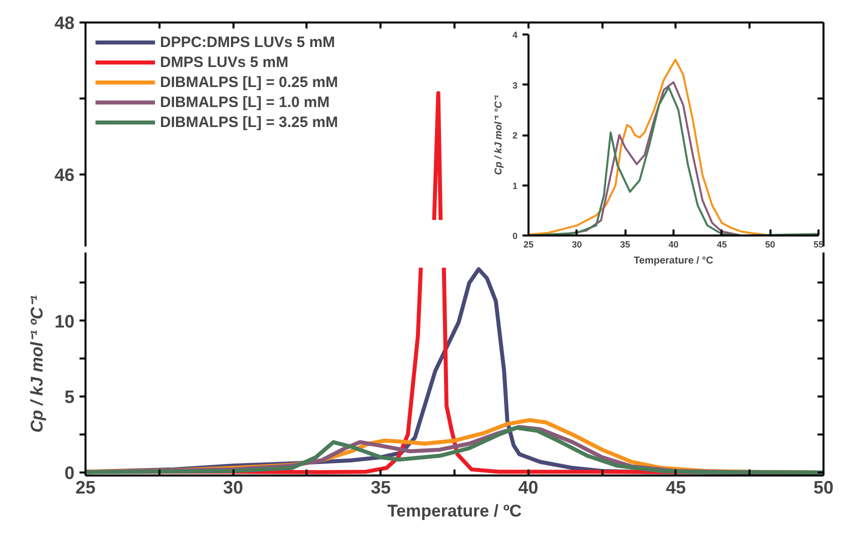 This screenshot has height=541, width=843. Describe the element at coordinates (36, 364) in the screenshot. I see `y-axis-title: Cp / kJ mol⁻¹ ºC⁻¹` at that location.